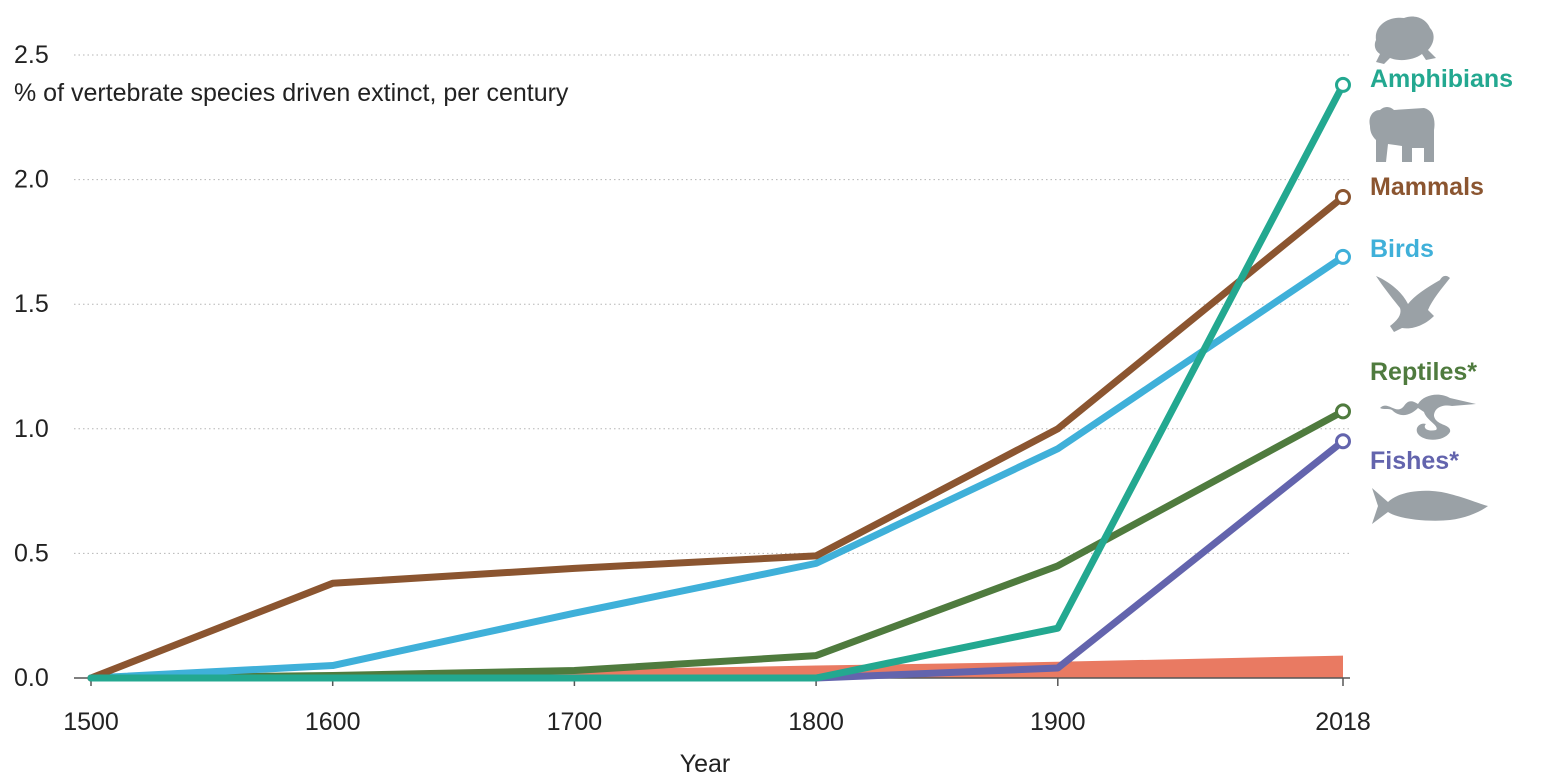 This screenshot has height=777, width=1546. What do you see at coordinates (31, 429) in the screenshot?
I see `y-tick-label: 1.0` at bounding box center [31, 429].